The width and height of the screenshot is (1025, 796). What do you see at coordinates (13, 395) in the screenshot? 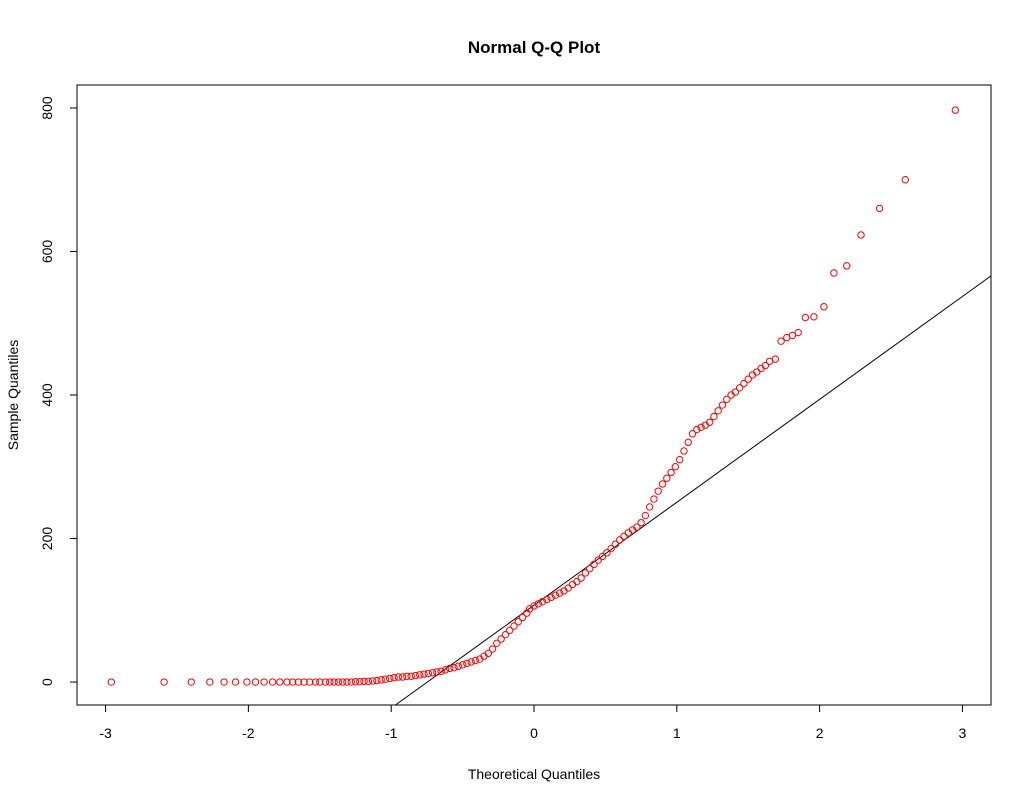
I see `y-axis-label: Sample Quantiles` at bounding box center [13, 395].